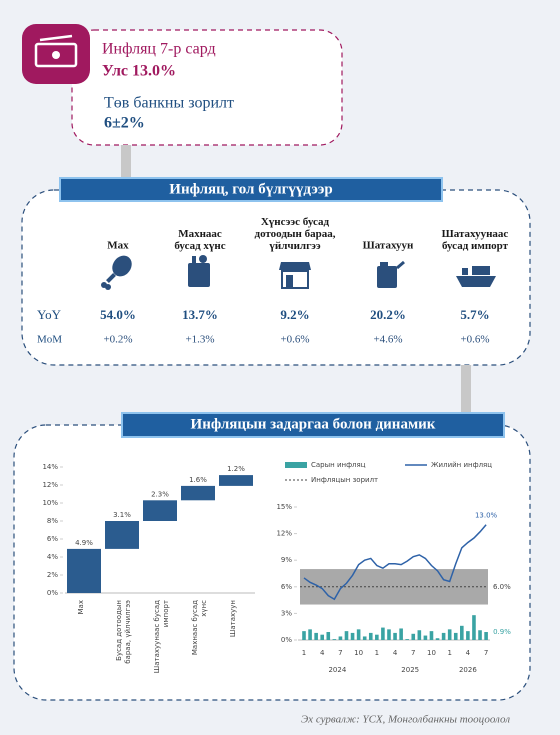  Describe the element at coordinates (295, 275) in the screenshot. I see `shop-icon` at that location.